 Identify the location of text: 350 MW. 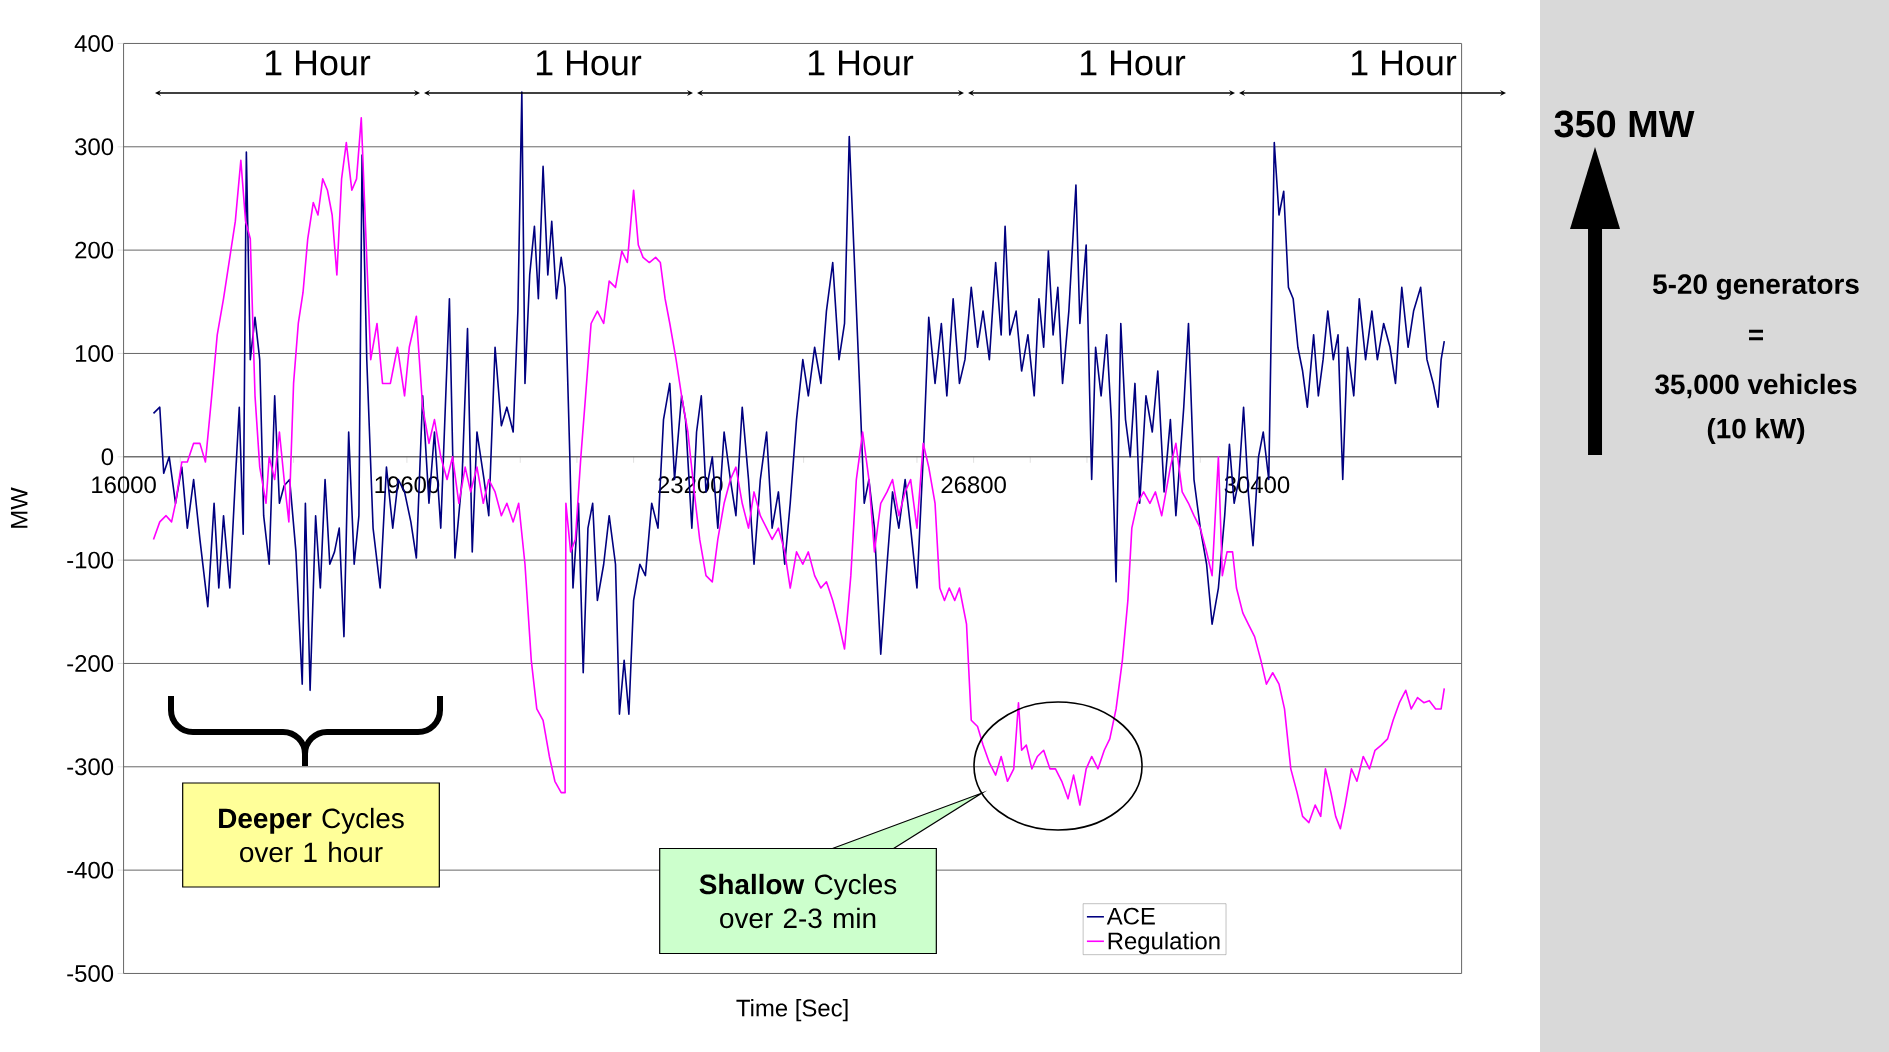
(1624, 124).